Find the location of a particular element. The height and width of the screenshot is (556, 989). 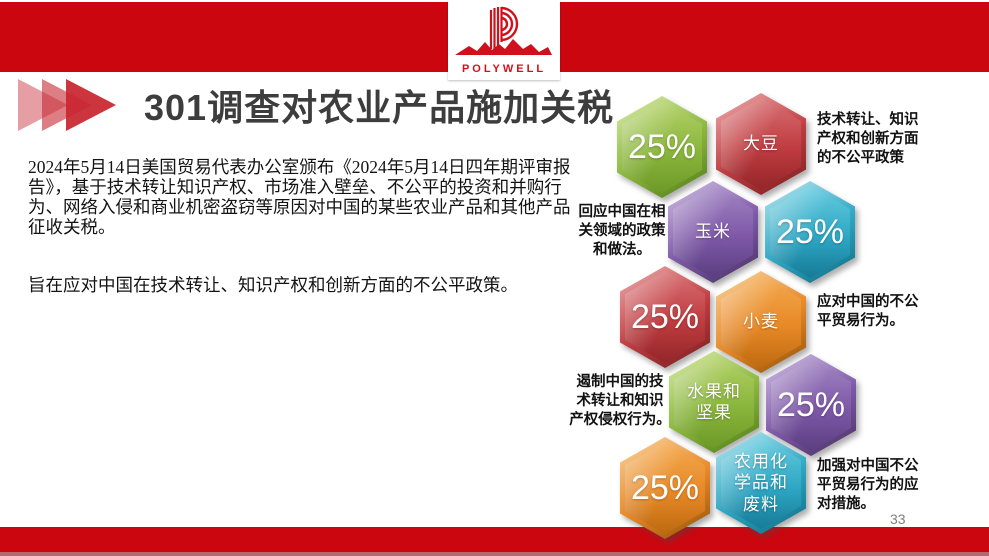

logo-box: POLYWELL is located at coordinates (504, 40).